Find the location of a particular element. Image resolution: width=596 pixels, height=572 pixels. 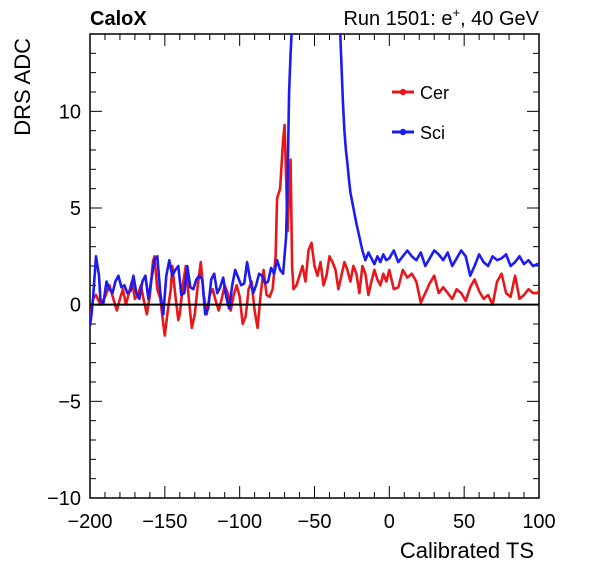

run-info-energy: , 40 GeV is located at coordinates (500, 19).